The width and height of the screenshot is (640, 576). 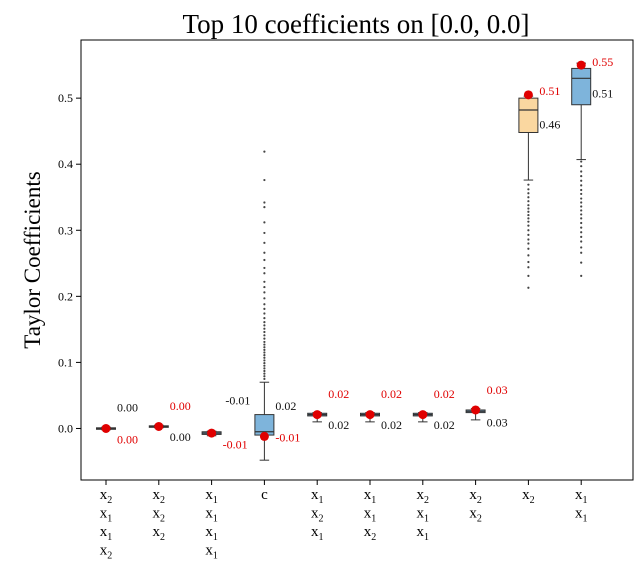 I want to click on y-tick-label: 0.3, so click(x=65, y=230).